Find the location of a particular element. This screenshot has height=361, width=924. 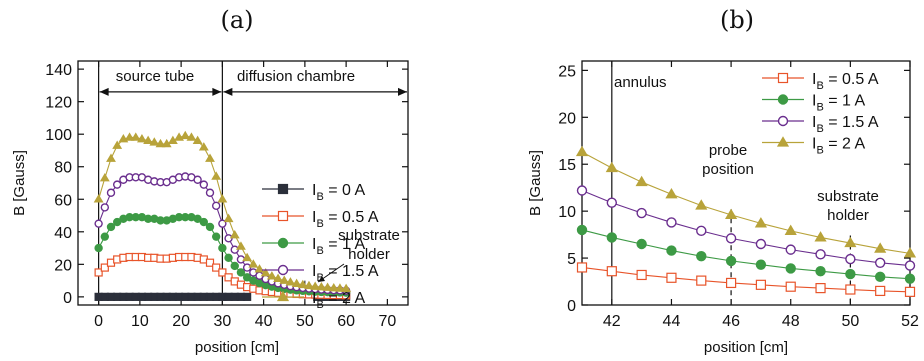

y-tick-label: 40 is located at coordinates (63, 233).